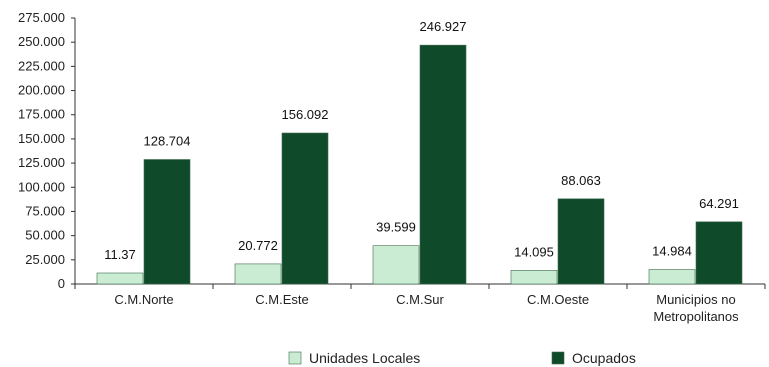 Image resolution: width=769 pixels, height=367 pixels. Describe the element at coordinates (41, 65) in the screenshot. I see `y-tick-label: 225.000` at that location.